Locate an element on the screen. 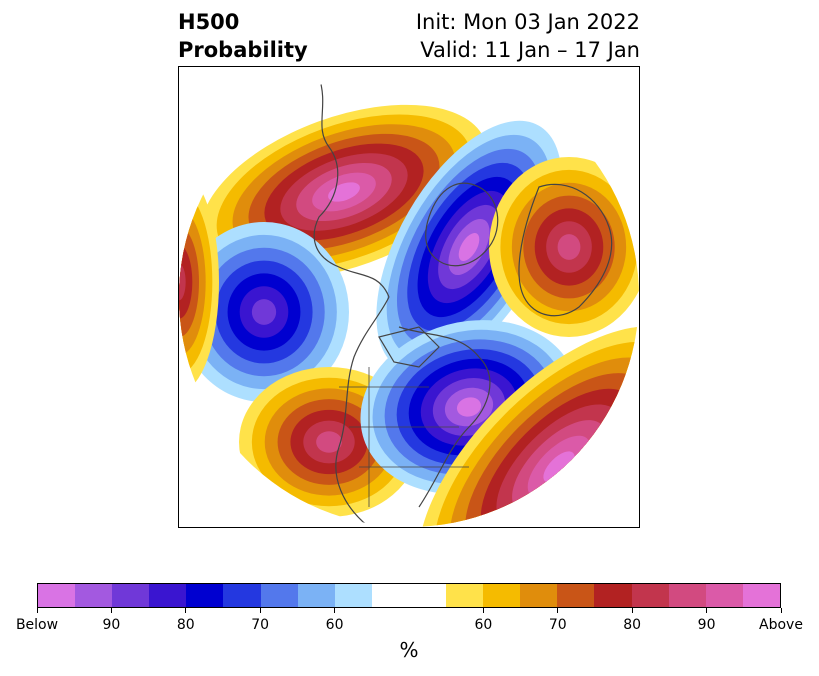 The image size is (819, 676). valid-range: Valid: 11 Jan – 17 Jan is located at coordinates (530, 50).